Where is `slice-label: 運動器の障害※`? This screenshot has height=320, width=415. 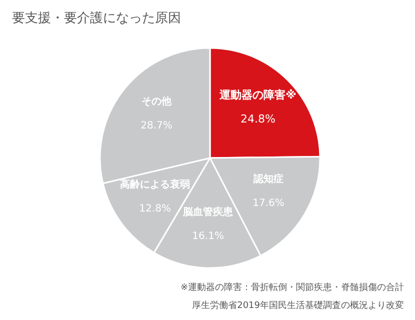
slice-label: 運動器の障害※ is located at coordinates (257, 95).